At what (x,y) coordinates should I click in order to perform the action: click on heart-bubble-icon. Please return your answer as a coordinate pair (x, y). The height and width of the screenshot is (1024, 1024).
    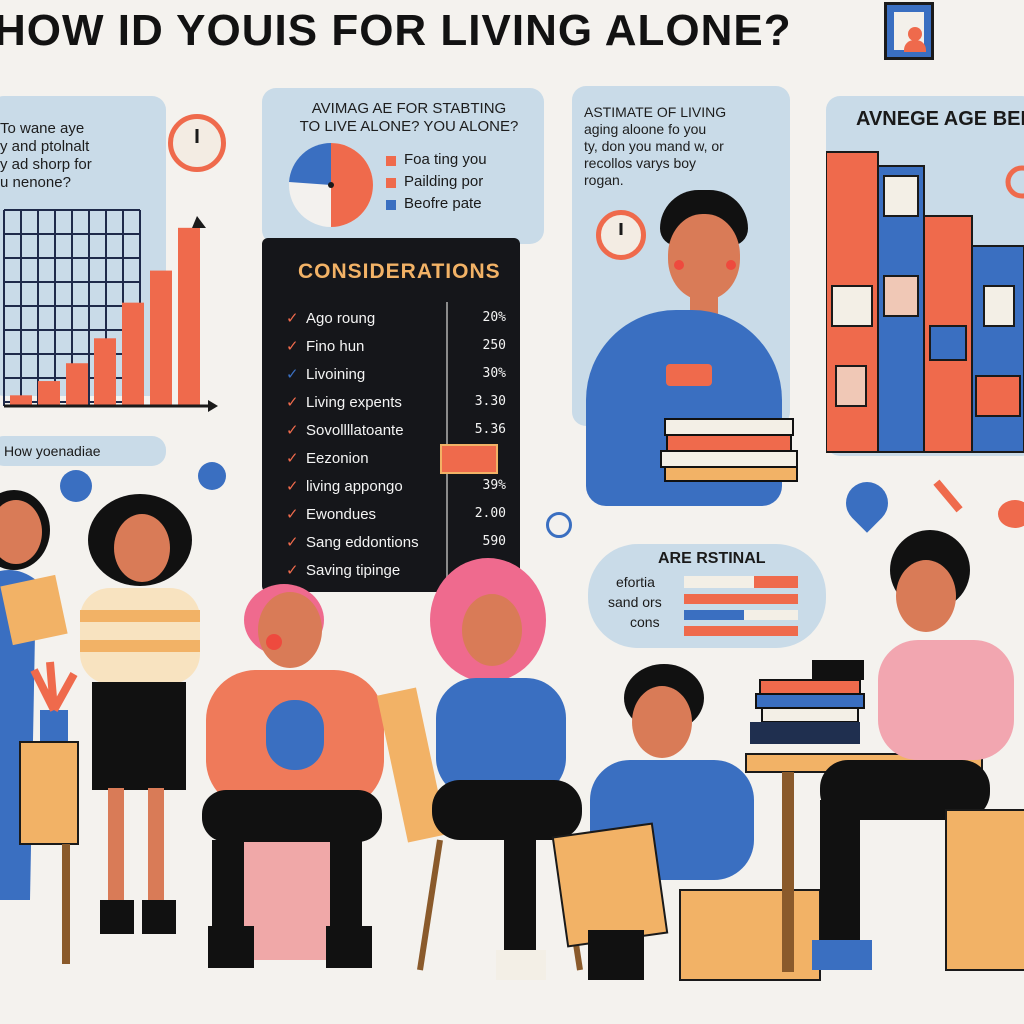
    Looking at the image, I should click on (212, 476).